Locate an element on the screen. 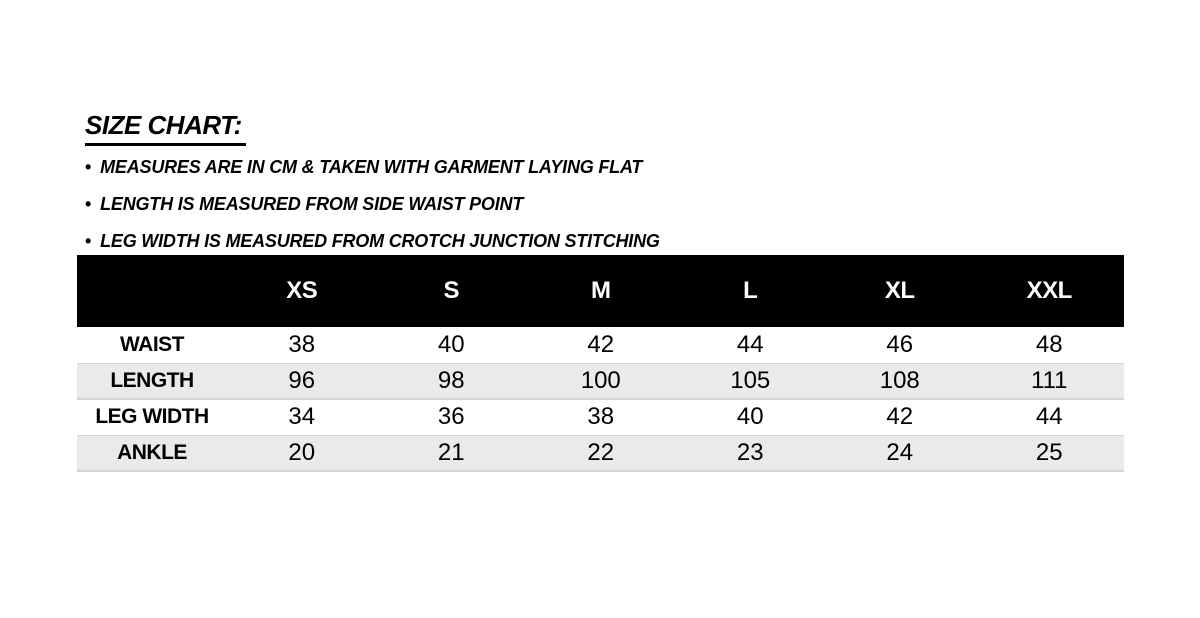 The height and width of the screenshot is (618, 1200). size-value-cell: 25 is located at coordinates (1049, 453).